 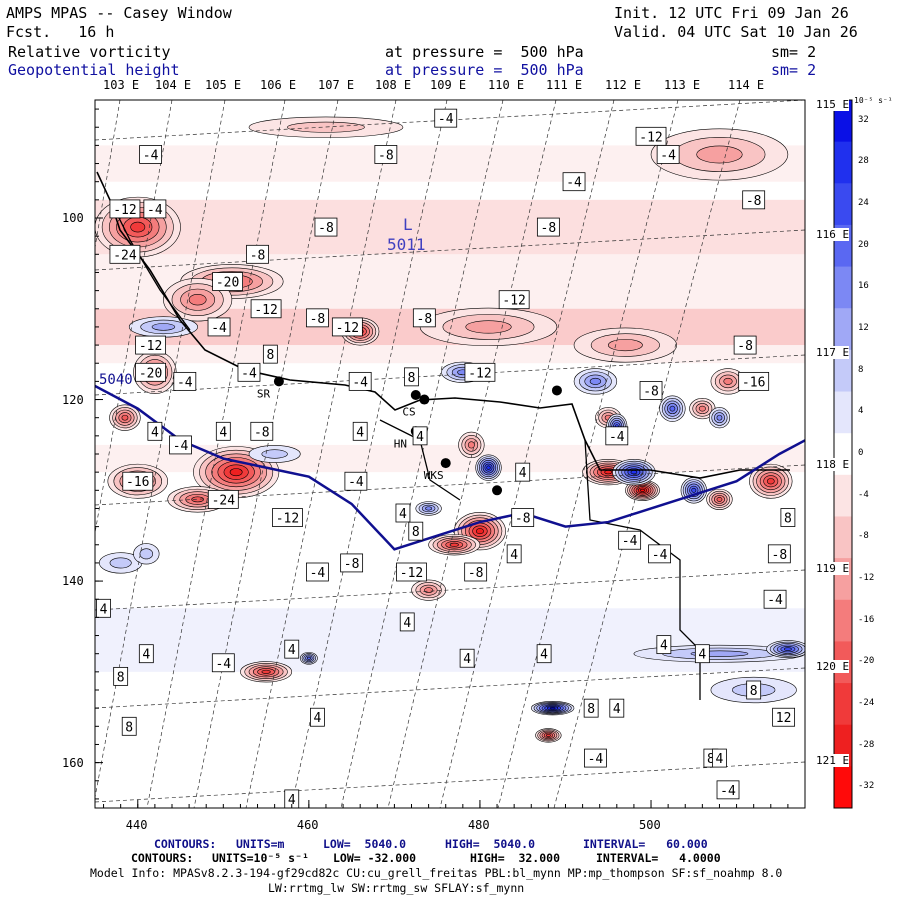 I want to click on top-longitude-label: 111 E, so click(x=564, y=85).